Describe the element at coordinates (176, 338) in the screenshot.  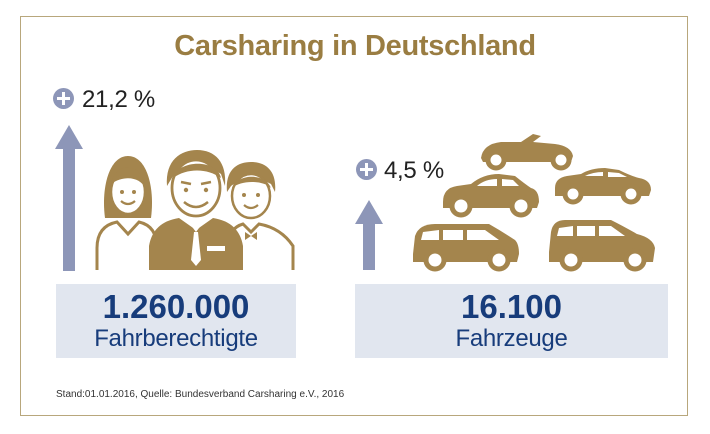
I see `left-label: Fahrberechtigte` at that location.